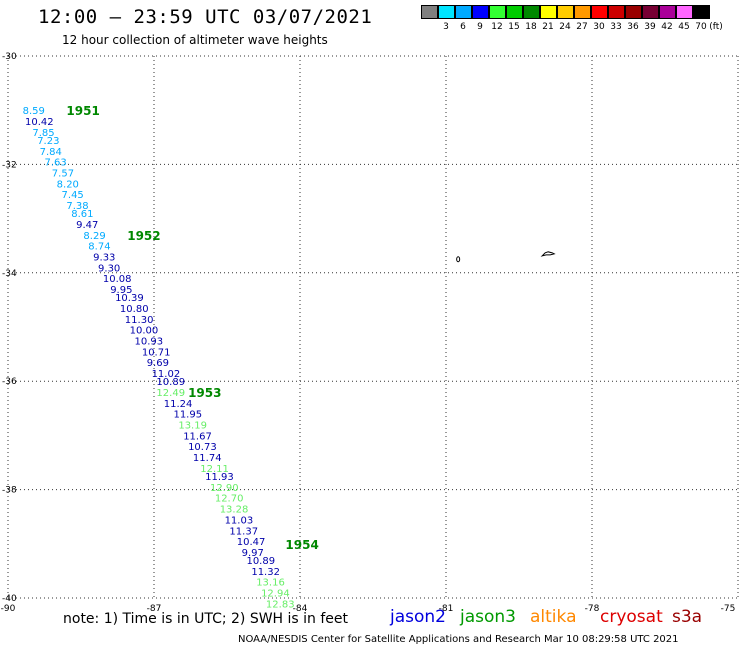 This screenshot has width=740, height=650. Describe the element at coordinates (446, 609) in the screenshot. I see `lon-tick-label: -81` at that location.